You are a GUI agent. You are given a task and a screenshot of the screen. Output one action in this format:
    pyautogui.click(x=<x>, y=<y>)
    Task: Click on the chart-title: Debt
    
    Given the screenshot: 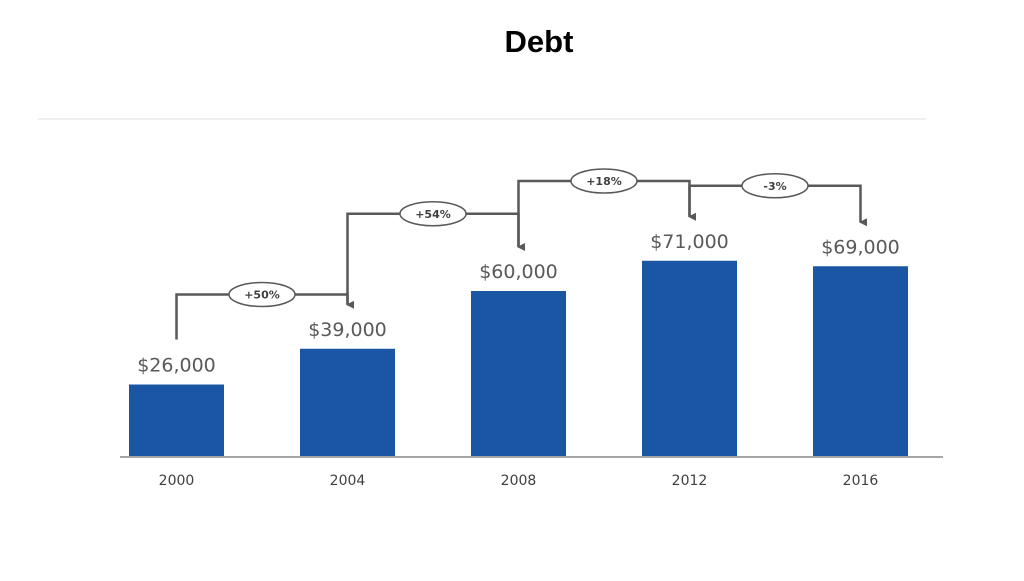 What is the action you would take?
    pyautogui.click(x=539, y=41)
    